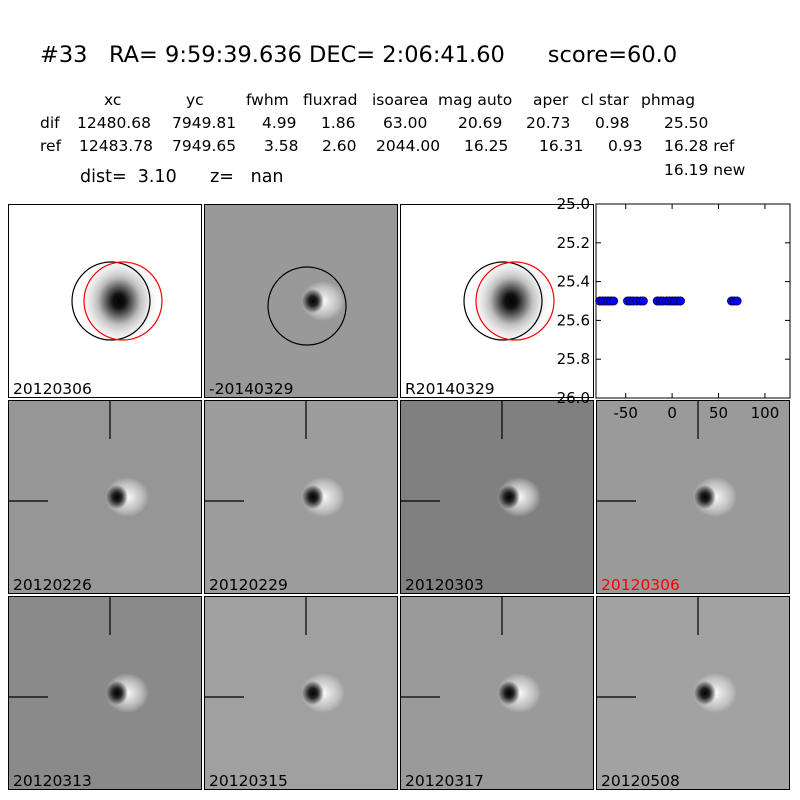 This screenshot has height=800, width=800. What do you see at coordinates (668, 100) in the screenshot?
I see `col-phmag: phmag` at bounding box center [668, 100].